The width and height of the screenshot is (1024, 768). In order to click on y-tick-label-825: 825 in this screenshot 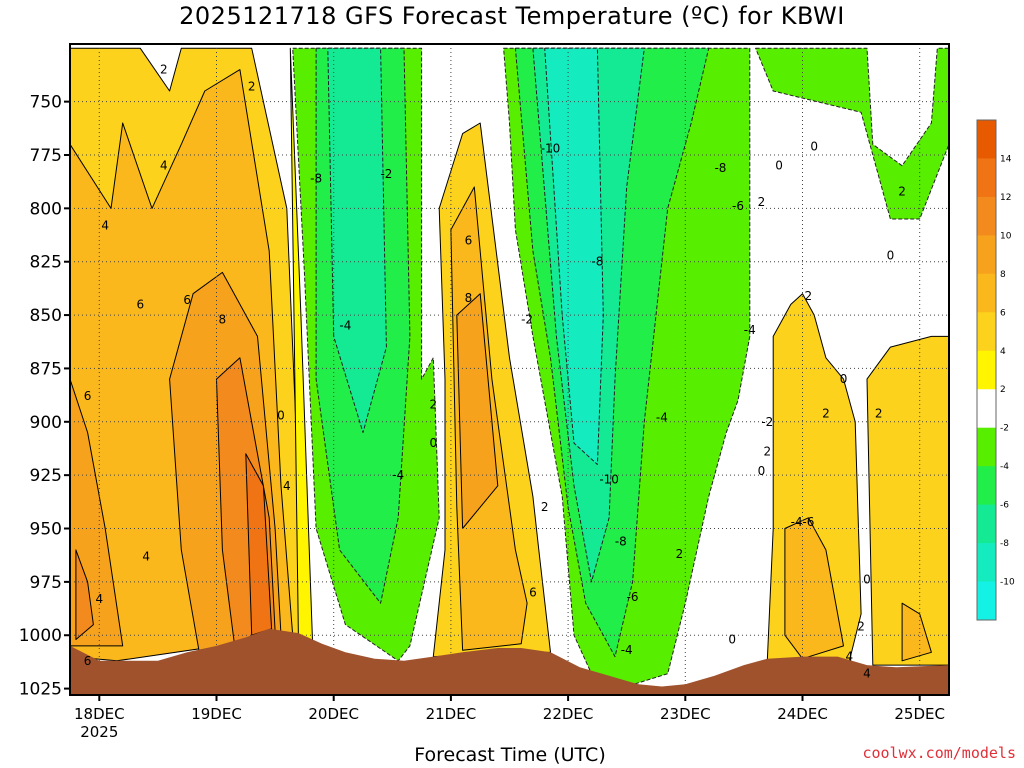, I will do `click(46, 263)`.